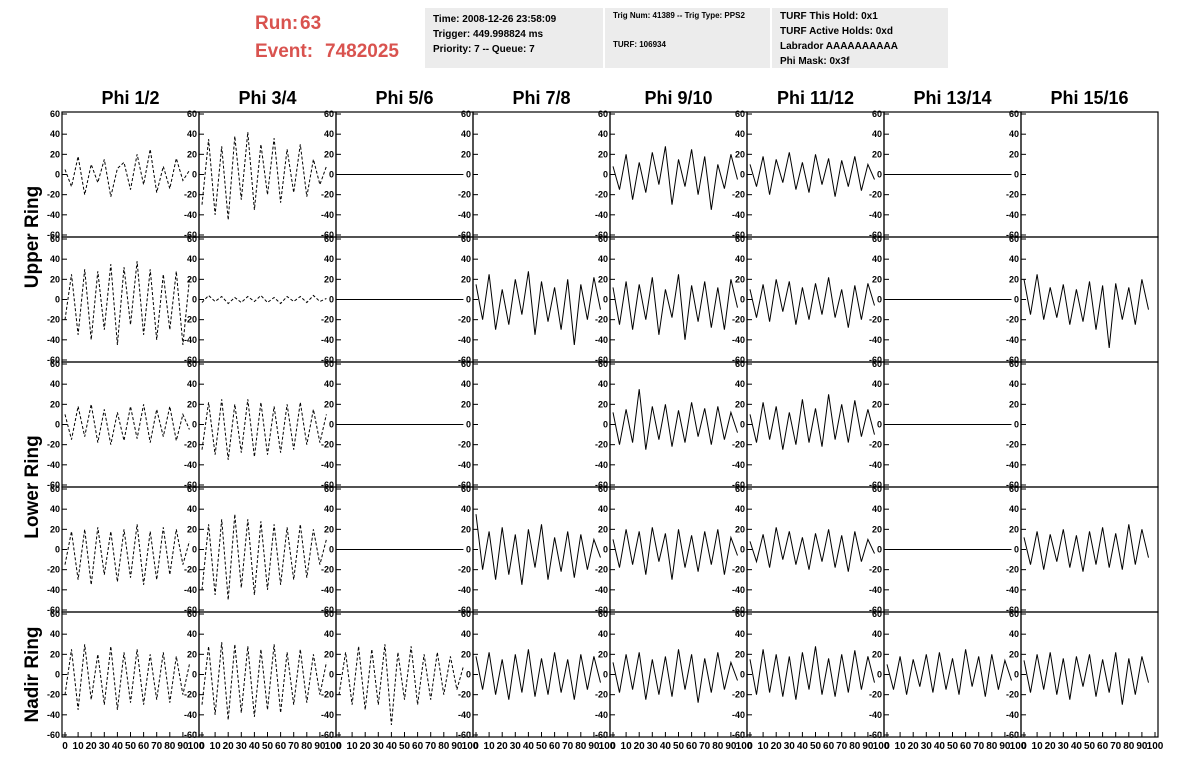 This screenshot has height=777, width=1196. Describe the element at coordinates (555, 746) in the screenshot. I see `x-tick-label: 60` at that location.